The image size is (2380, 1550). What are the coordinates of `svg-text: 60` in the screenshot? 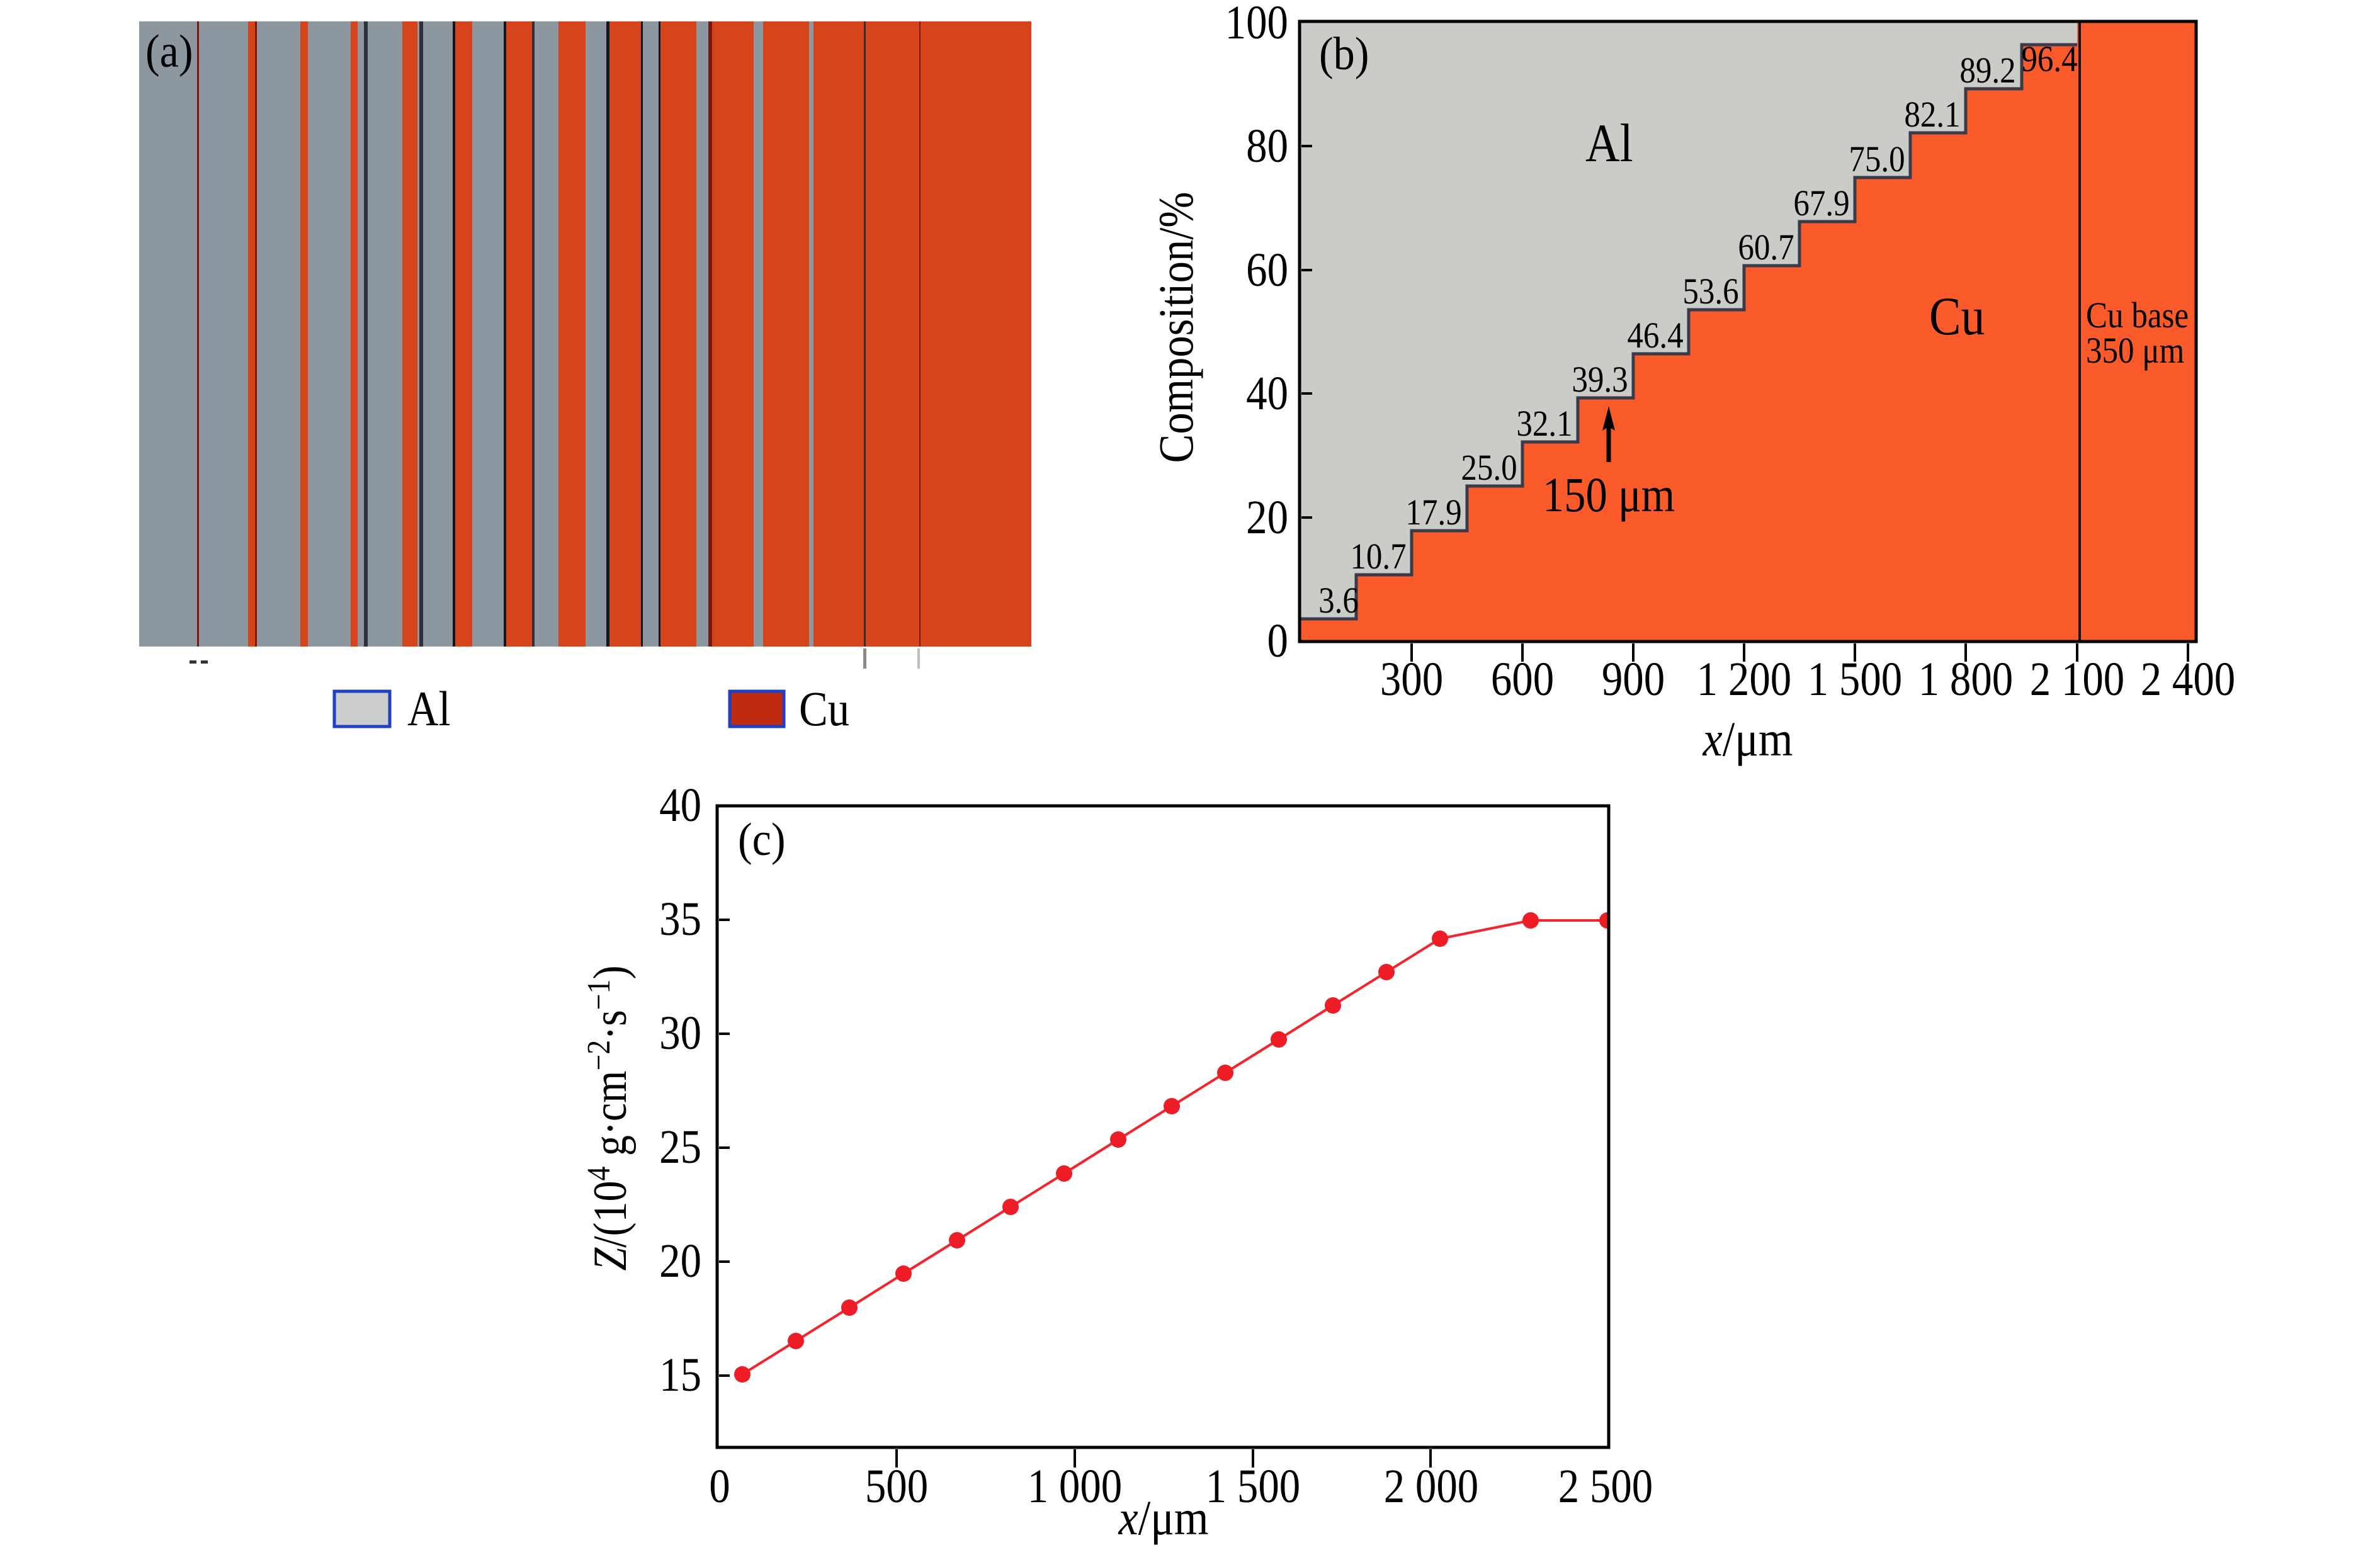 It's located at (1267, 270).